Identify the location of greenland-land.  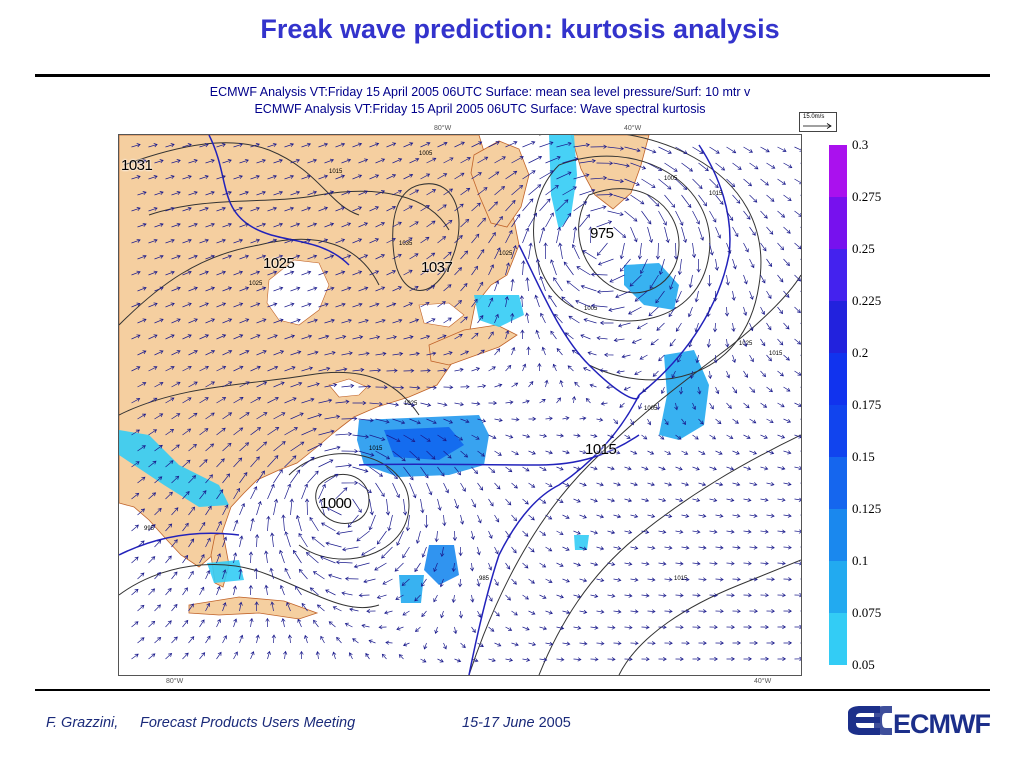
(610, 172).